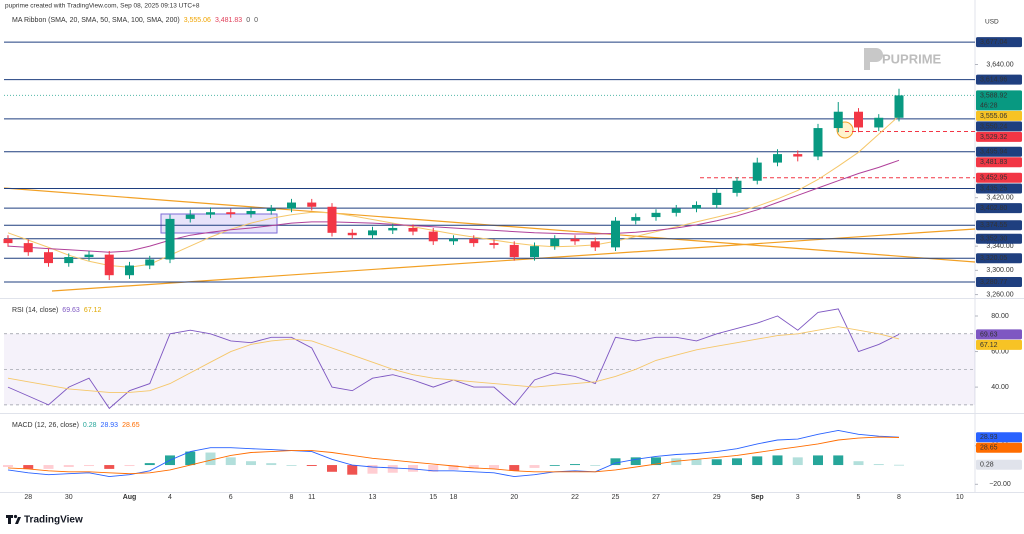 Image resolution: width=1024 pixels, height=534 pixels. What do you see at coordinates (35, 310) in the screenshot?
I see `legend-item: RSI (14, close)` at bounding box center [35, 310].